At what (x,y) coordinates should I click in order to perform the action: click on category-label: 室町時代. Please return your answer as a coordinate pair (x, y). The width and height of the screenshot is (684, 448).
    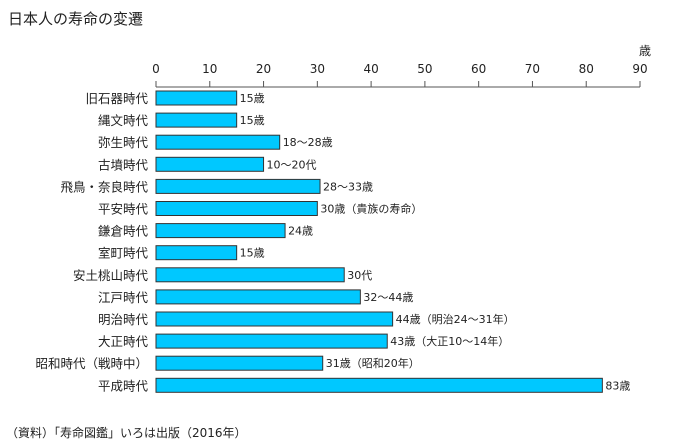
    Looking at the image, I should click on (123, 253).